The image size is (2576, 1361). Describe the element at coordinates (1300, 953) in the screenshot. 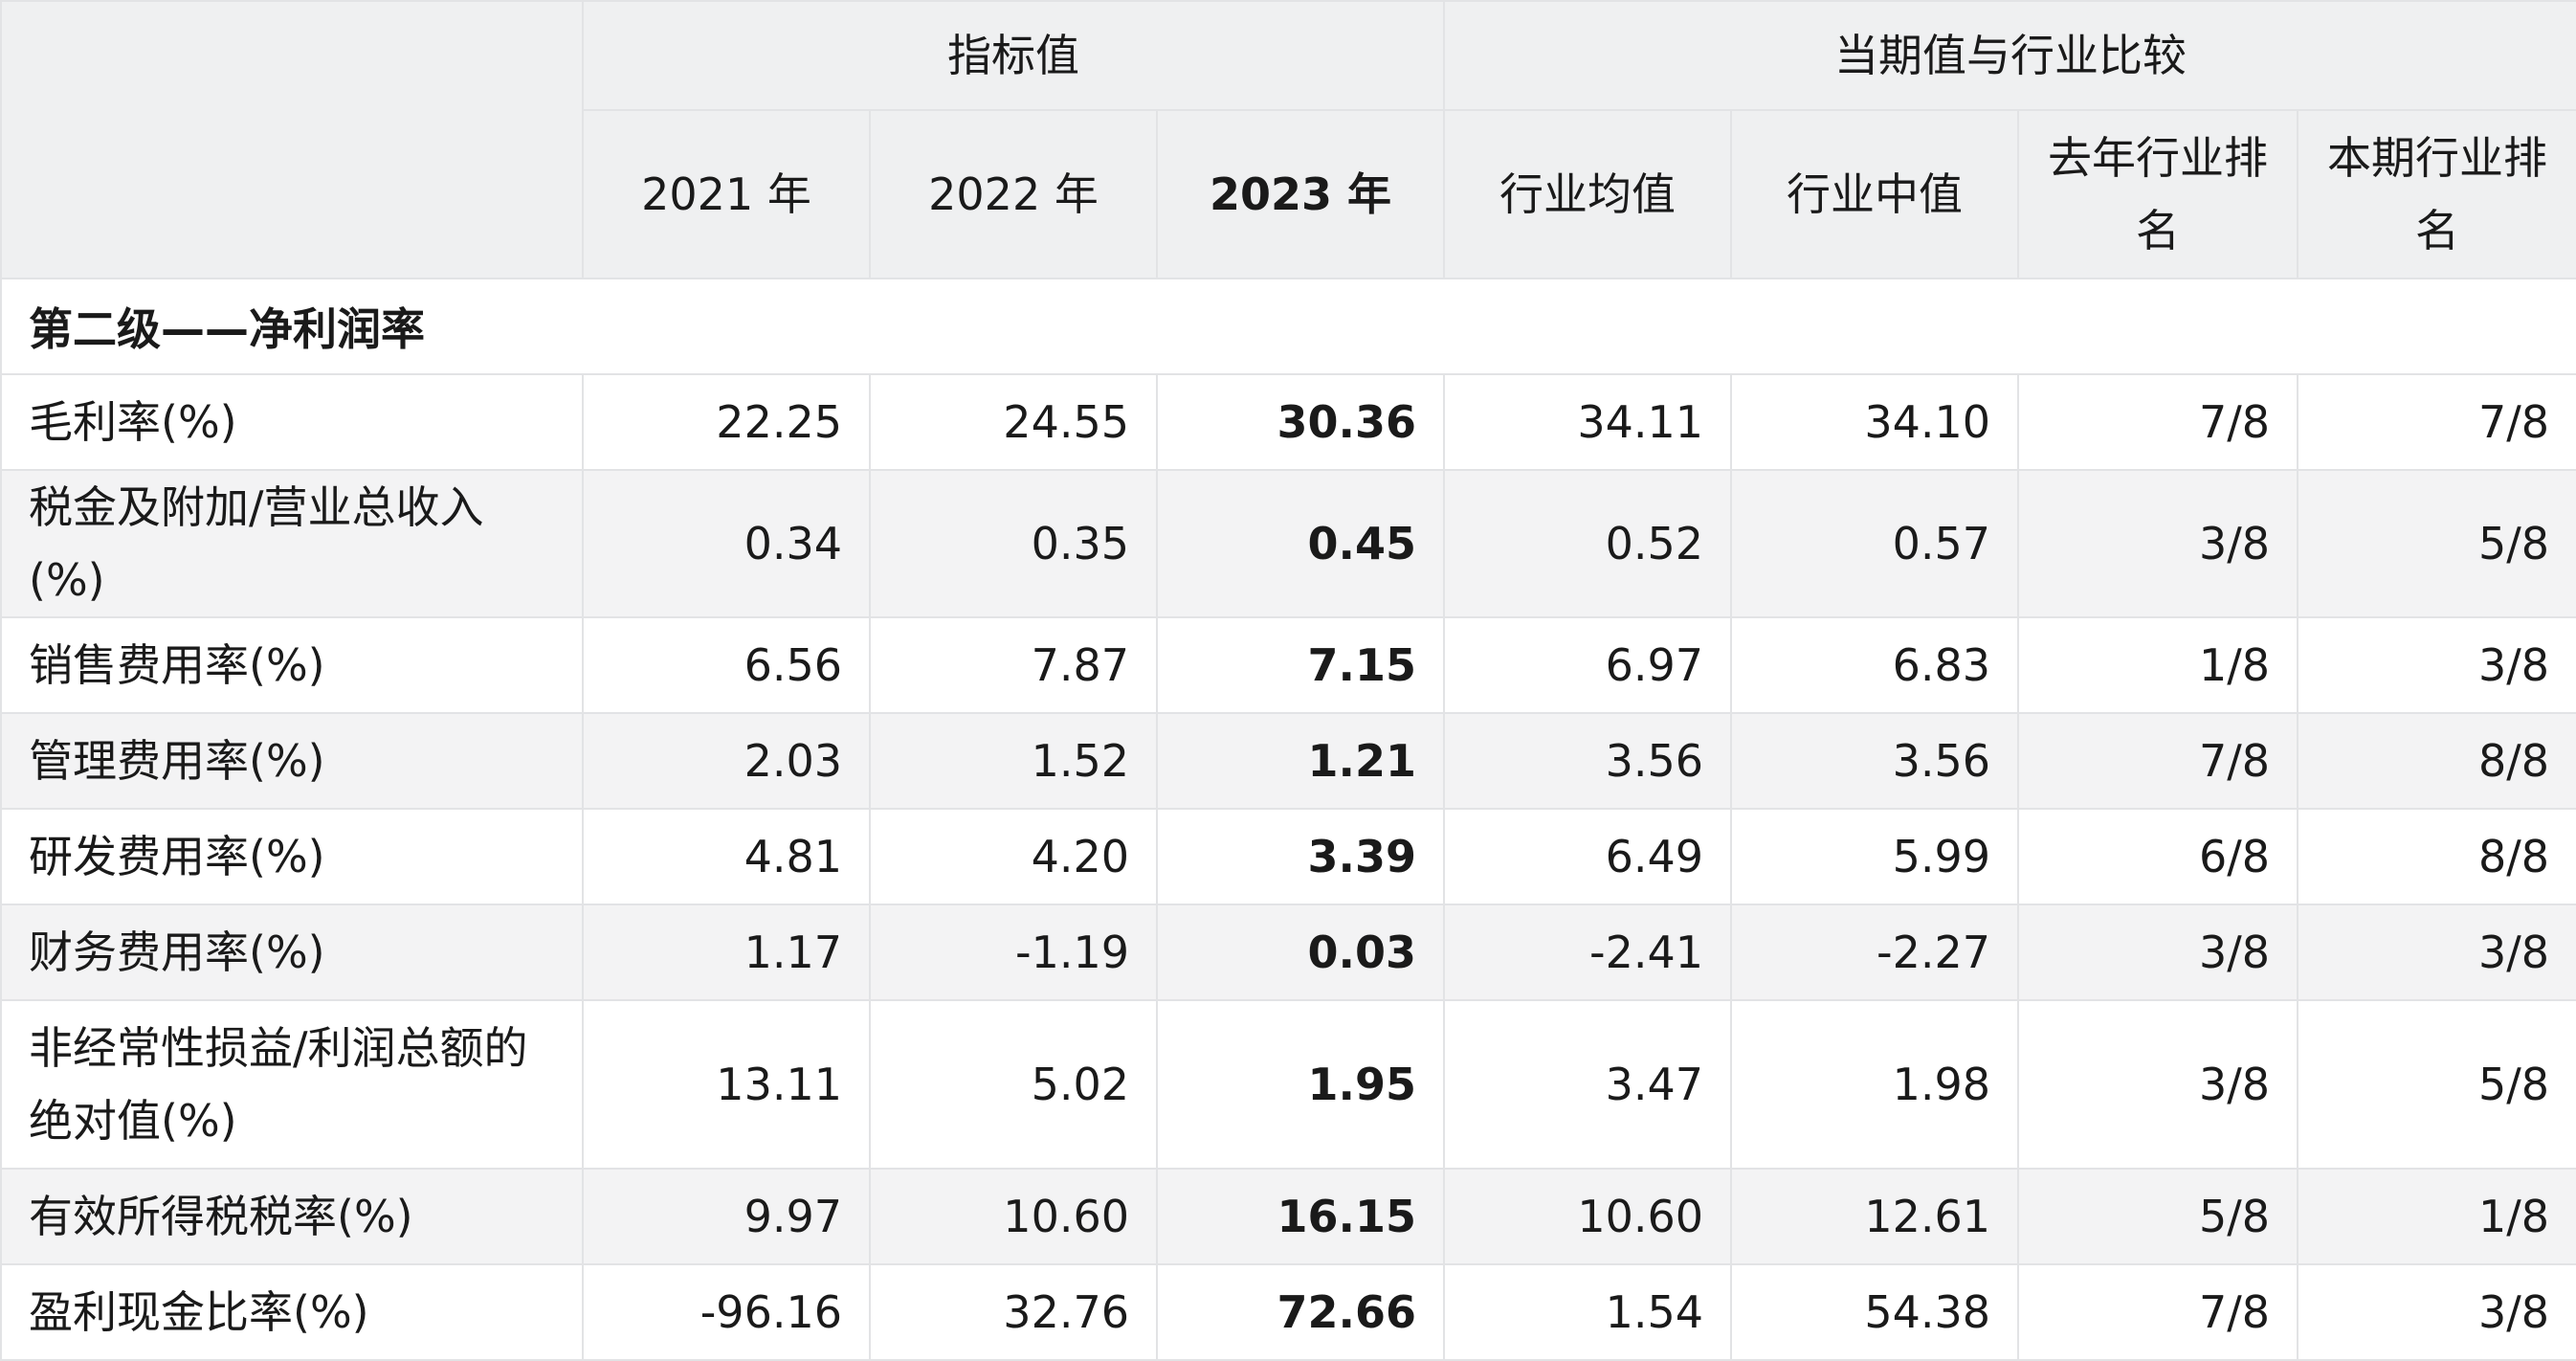

I see `cell-2023: 0.03` at that location.